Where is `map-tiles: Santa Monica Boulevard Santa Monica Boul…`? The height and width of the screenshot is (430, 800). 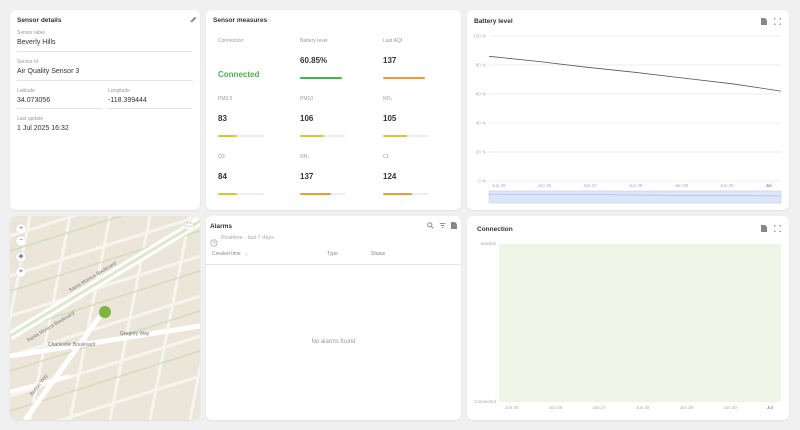 map-tiles: Santa Monica Boulevard Santa Monica Boul… is located at coordinates (105, 318).